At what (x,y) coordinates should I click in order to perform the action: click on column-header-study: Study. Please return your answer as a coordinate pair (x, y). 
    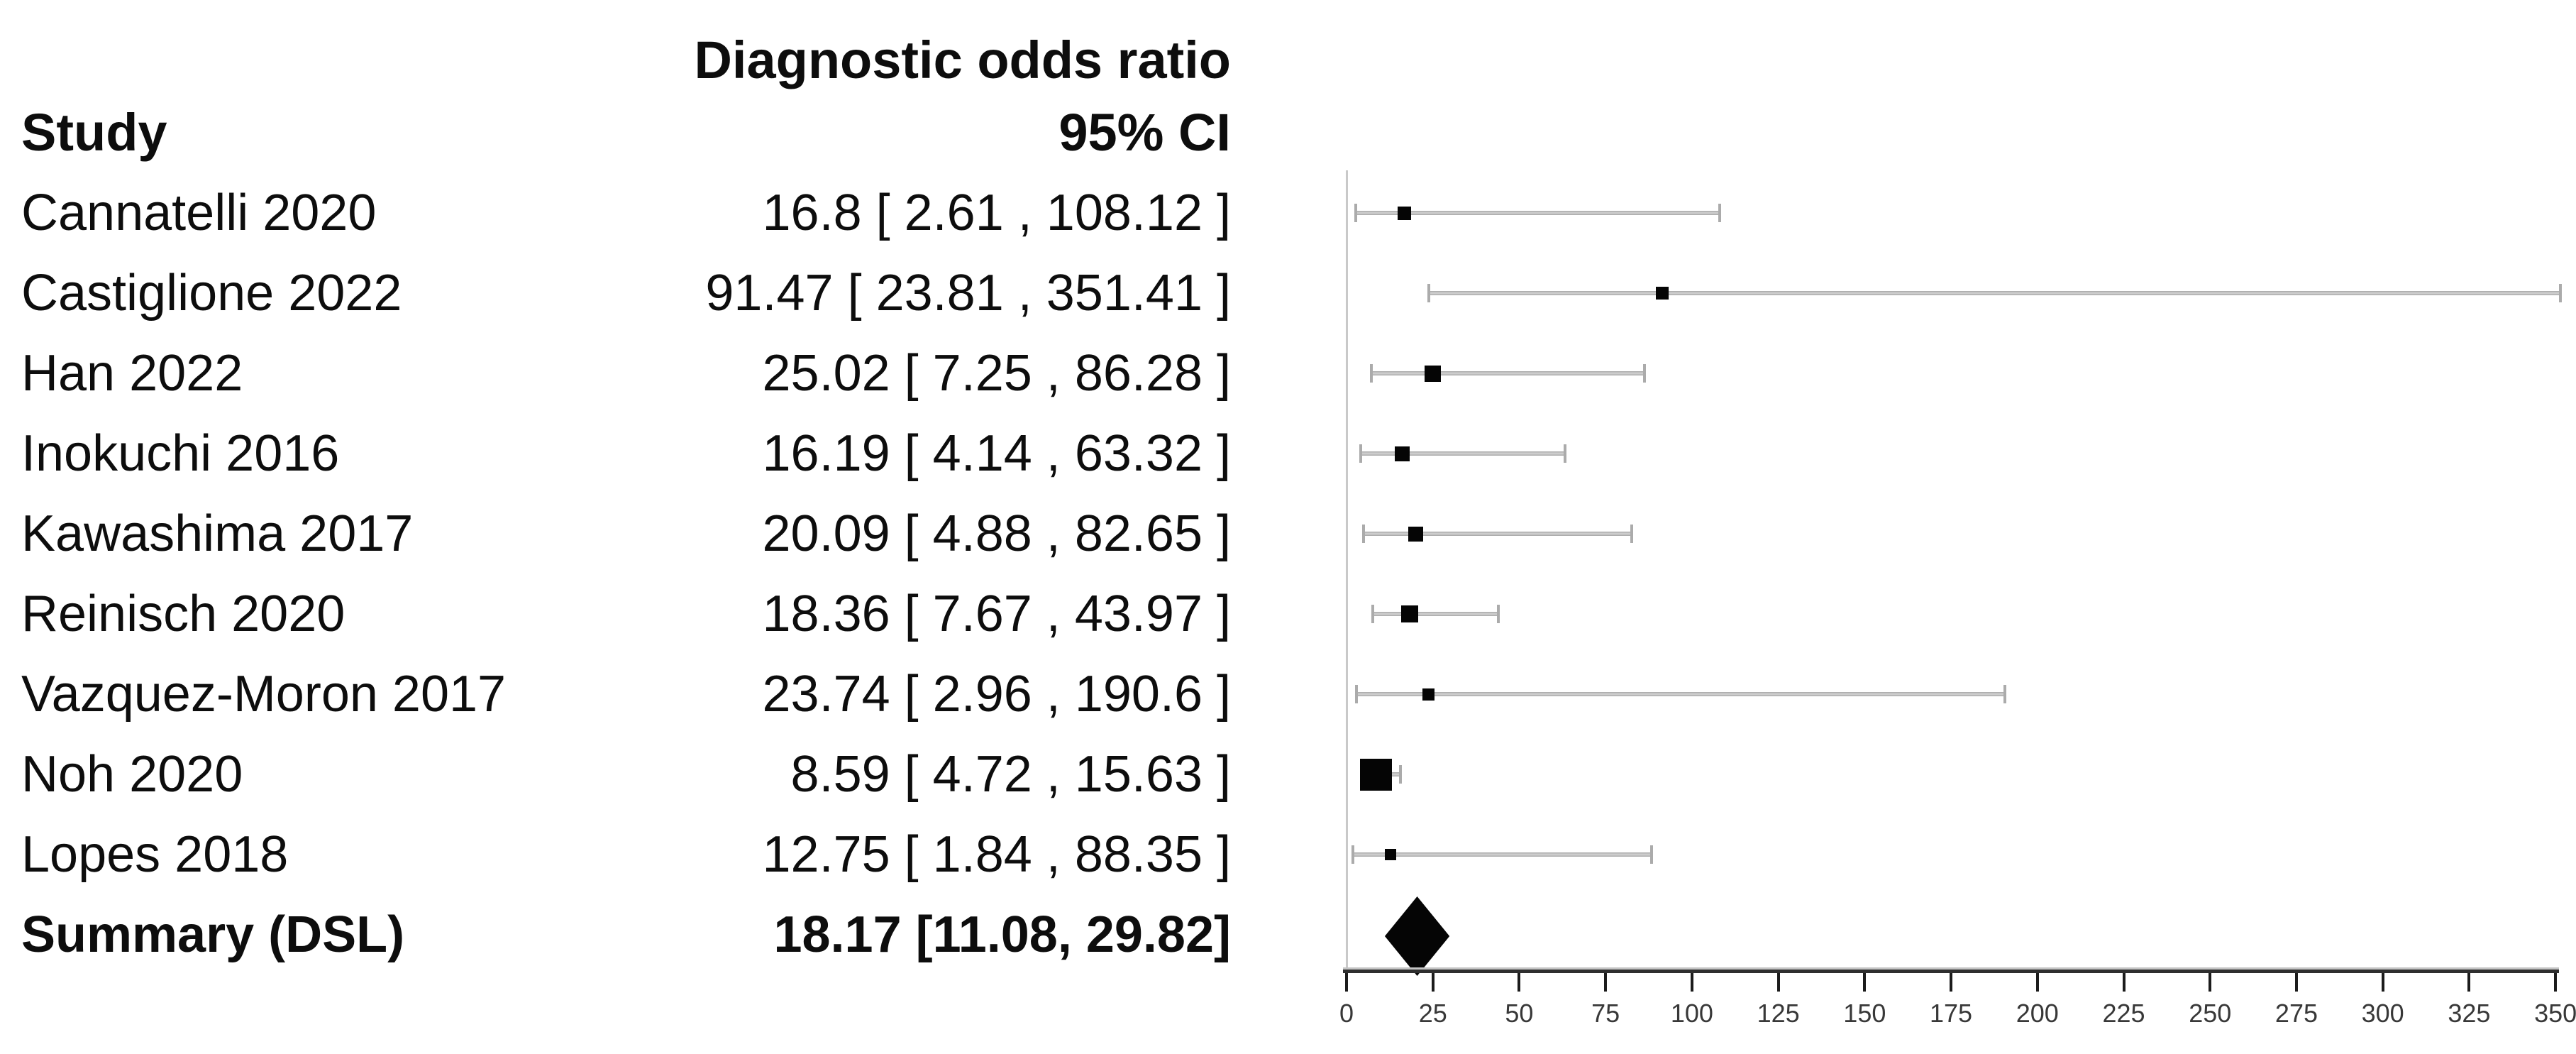
    Looking at the image, I should click on (94, 132).